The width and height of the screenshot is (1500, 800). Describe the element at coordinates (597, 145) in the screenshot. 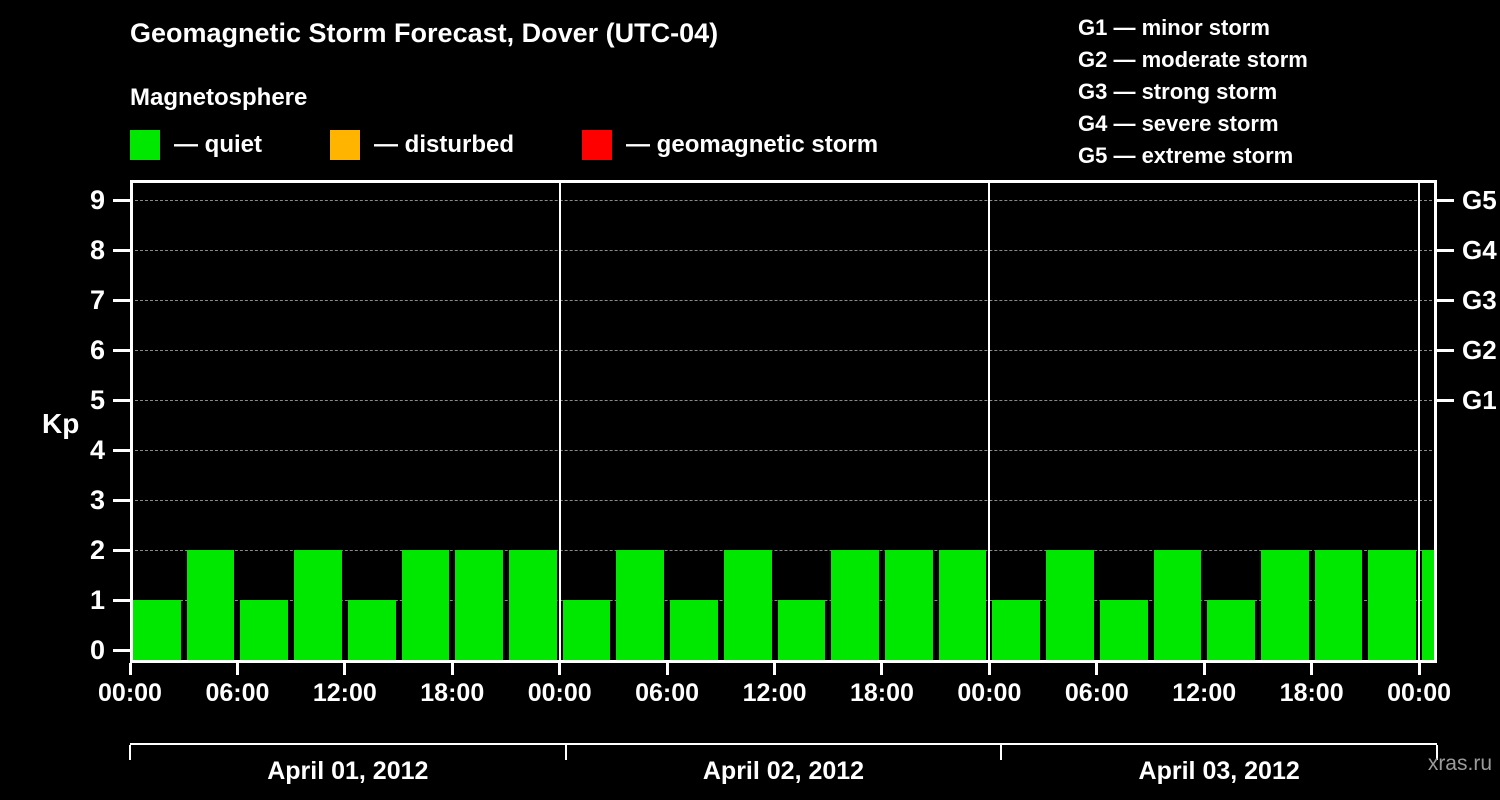

I see `storm-swatch-icon` at that location.